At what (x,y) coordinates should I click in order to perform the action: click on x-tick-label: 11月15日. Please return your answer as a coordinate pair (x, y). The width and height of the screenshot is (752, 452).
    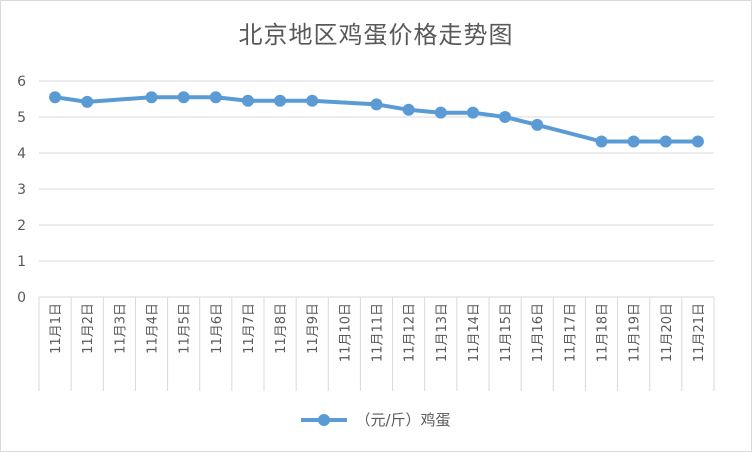
    Looking at the image, I should click on (506, 332).